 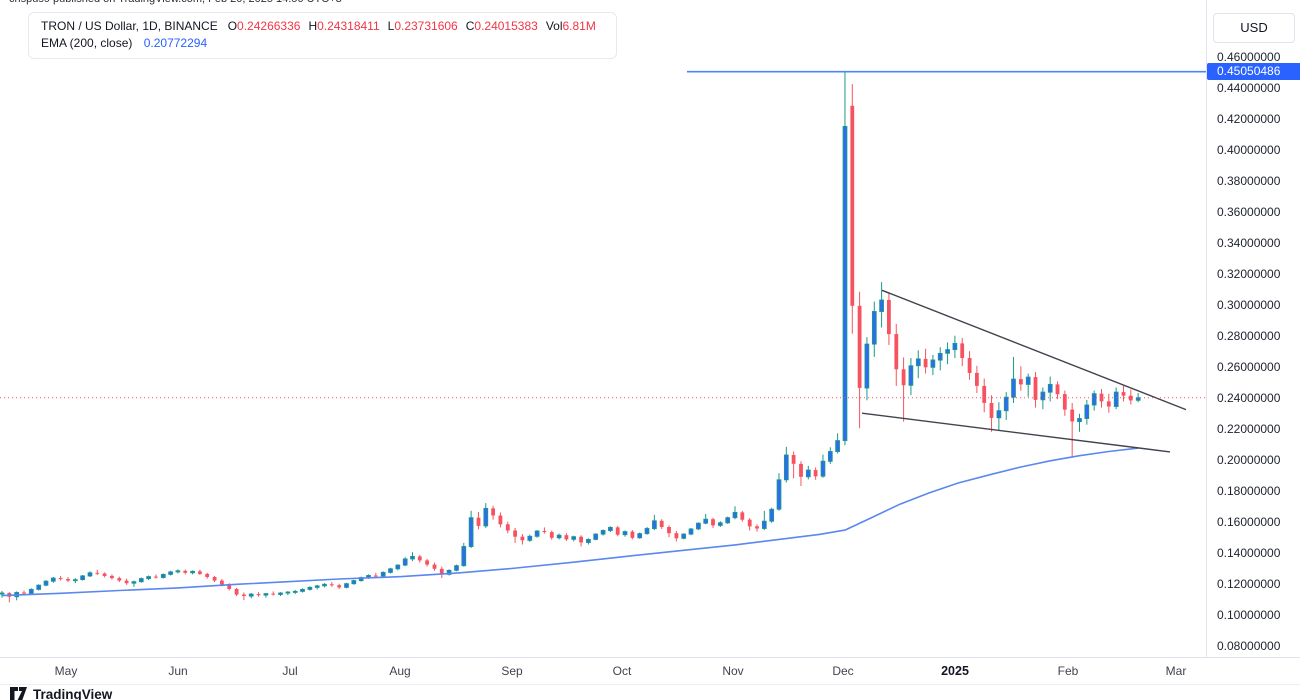 I want to click on price-tick-label: 0.42000000, so click(x=1249, y=119).